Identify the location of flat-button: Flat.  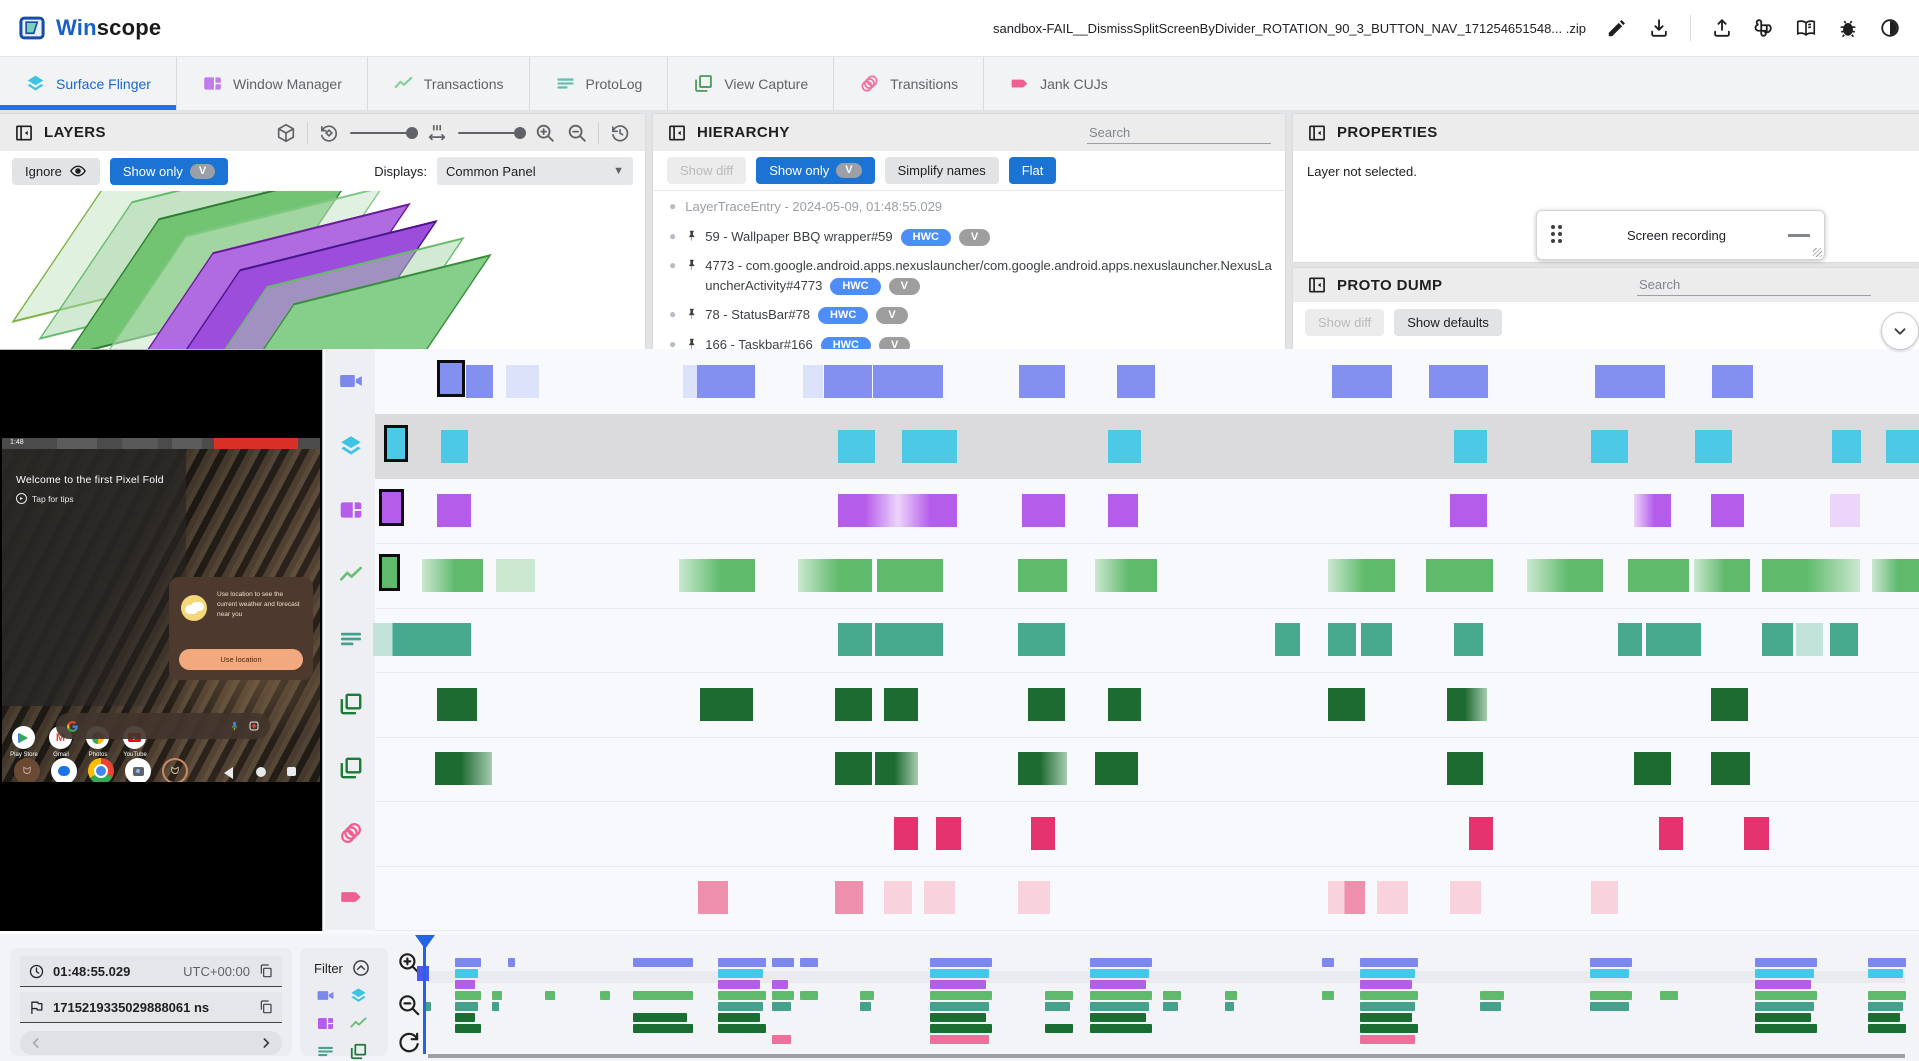
(1032, 170).